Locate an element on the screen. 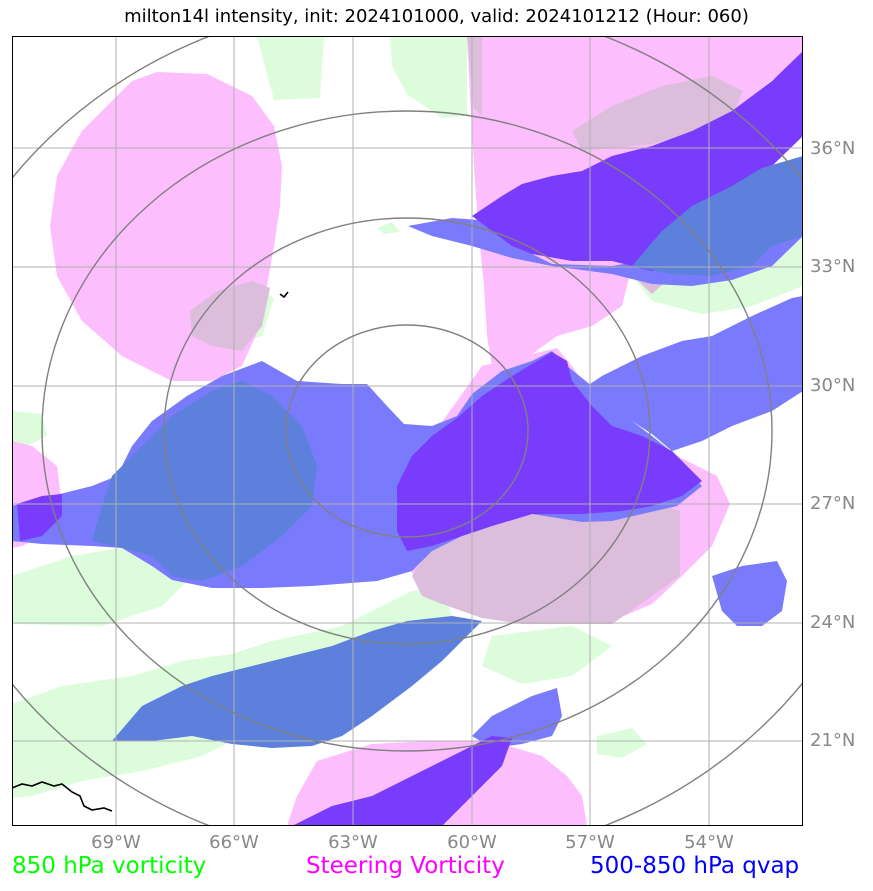 The height and width of the screenshot is (891, 873). lon-label-60w: 60°W is located at coordinates (472, 842).